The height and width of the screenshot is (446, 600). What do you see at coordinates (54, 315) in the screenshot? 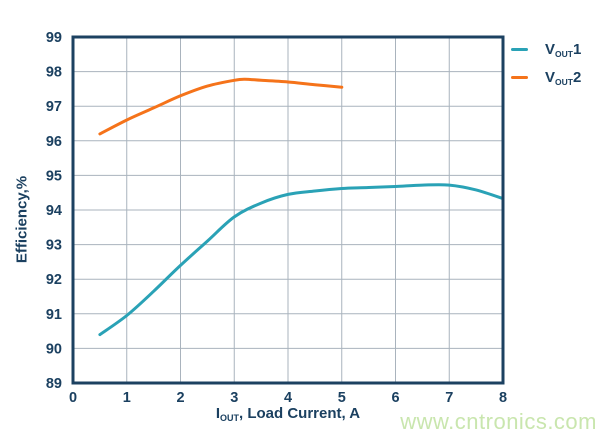
I see `y-tick-label: 91` at bounding box center [54, 315].